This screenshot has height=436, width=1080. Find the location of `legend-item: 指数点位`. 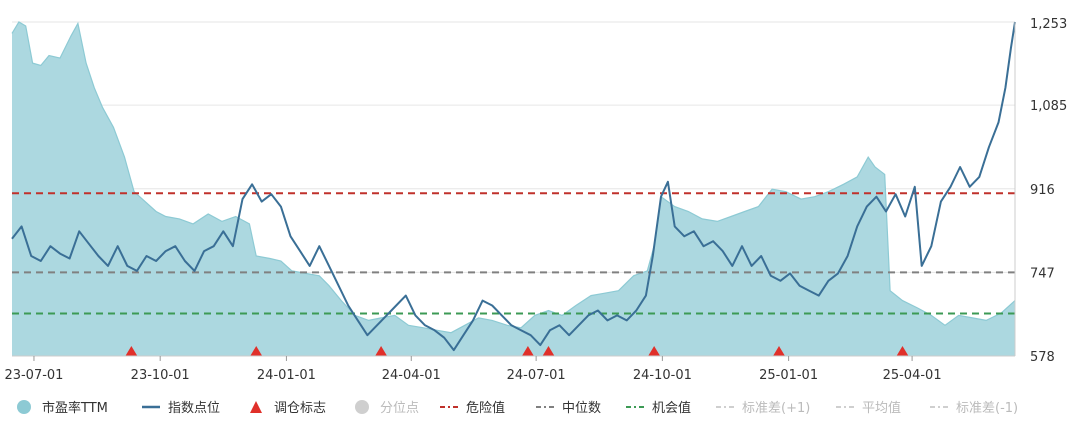

legend-item: 指数点位 is located at coordinates (181, 408).